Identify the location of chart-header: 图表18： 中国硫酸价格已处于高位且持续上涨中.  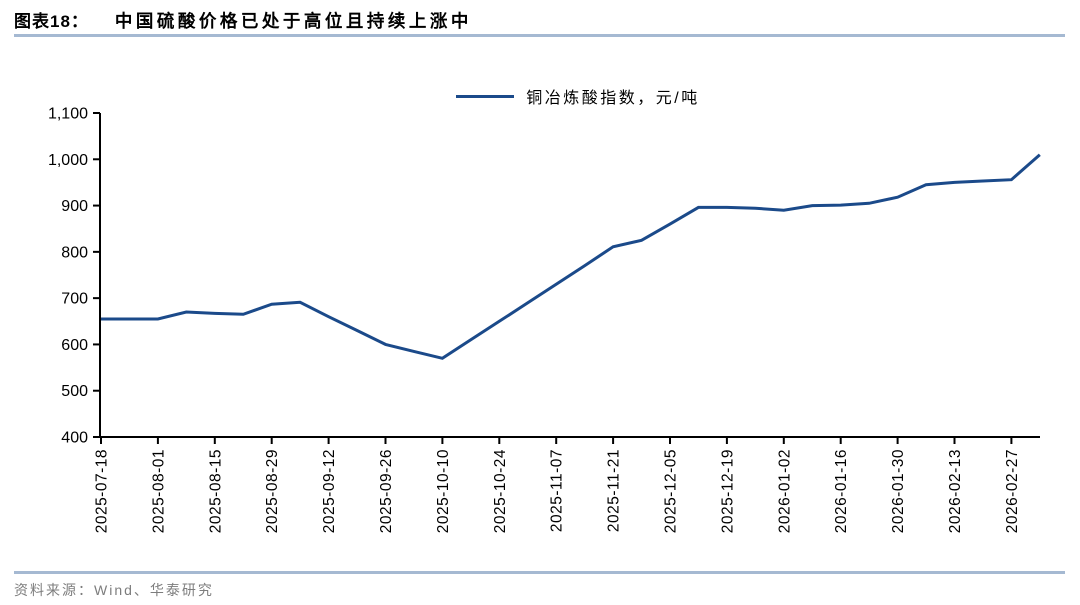
(243, 20).